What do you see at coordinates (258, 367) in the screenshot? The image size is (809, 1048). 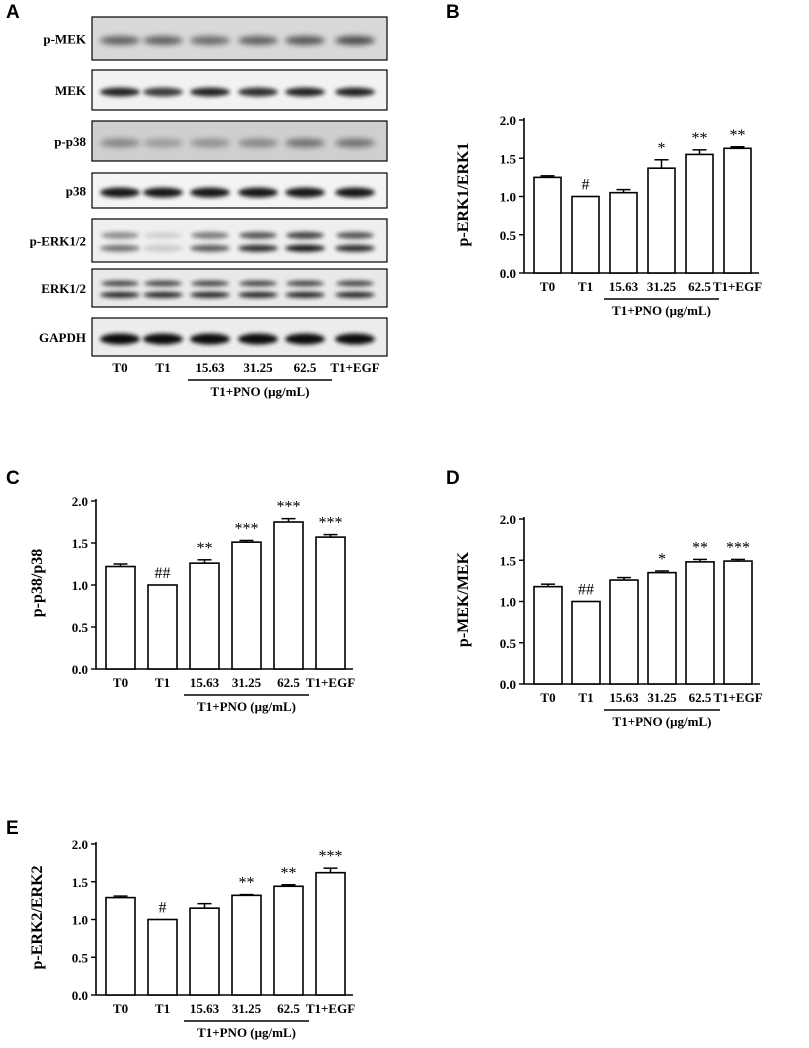 I see `blot-lane-label: 31.25` at bounding box center [258, 367].